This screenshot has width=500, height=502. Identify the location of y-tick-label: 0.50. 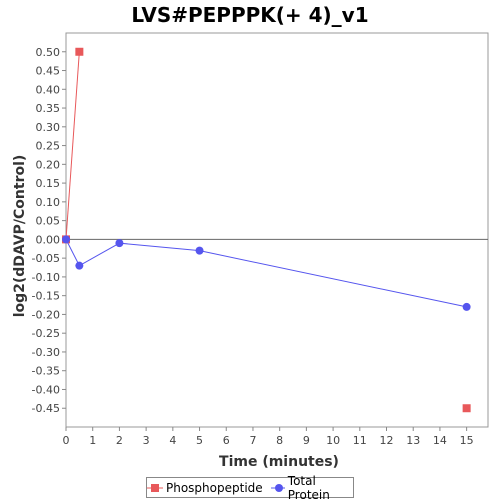
(48, 52).